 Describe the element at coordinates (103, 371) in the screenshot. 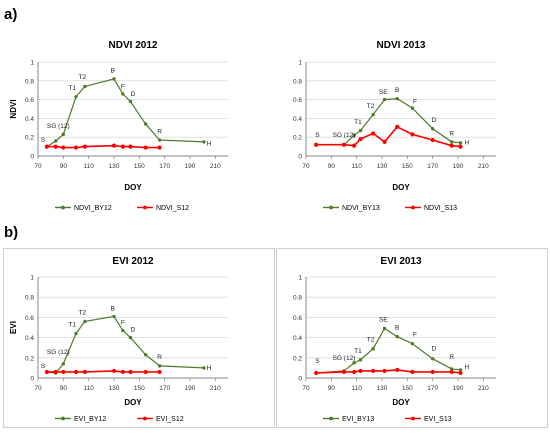

I see `series-line-EVI_S12` at that location.